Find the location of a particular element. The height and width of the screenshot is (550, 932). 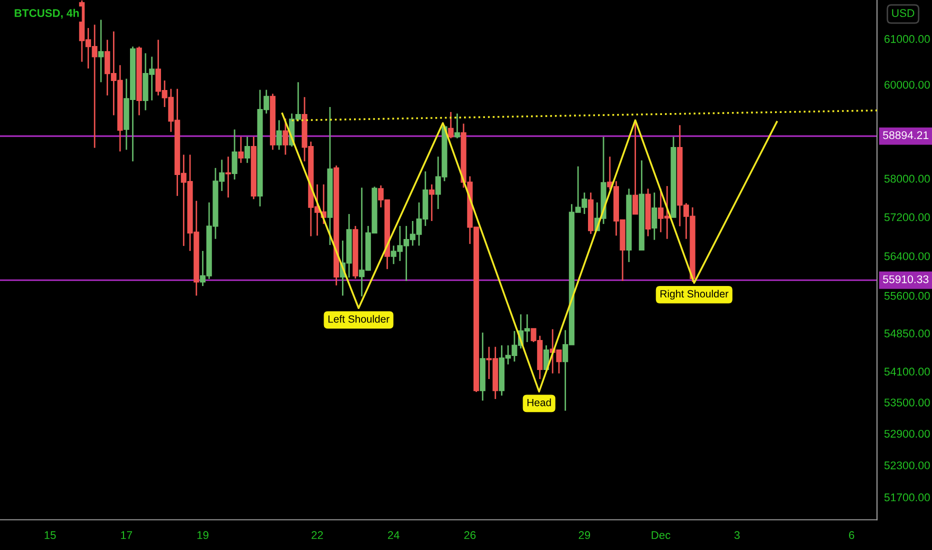

y-tick-label: 60000.00 is located at coordinates (907, 84).